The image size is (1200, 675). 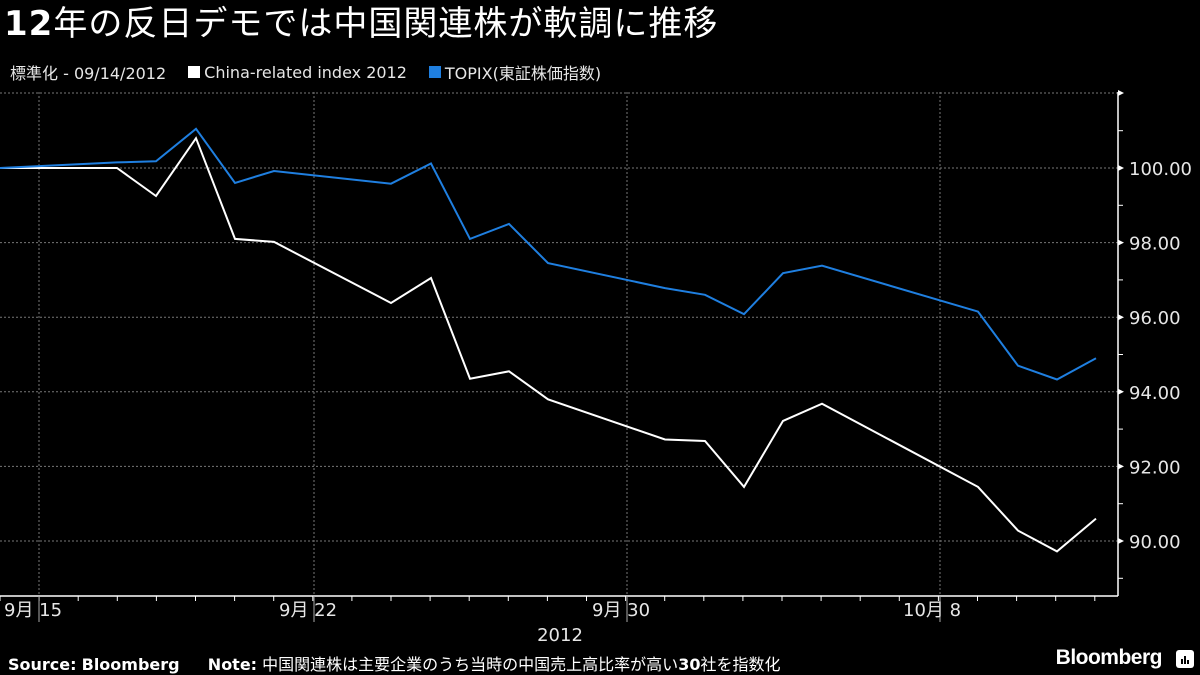 I want to click on bloomberg-chart-icon, so click(x=1185, y=659).